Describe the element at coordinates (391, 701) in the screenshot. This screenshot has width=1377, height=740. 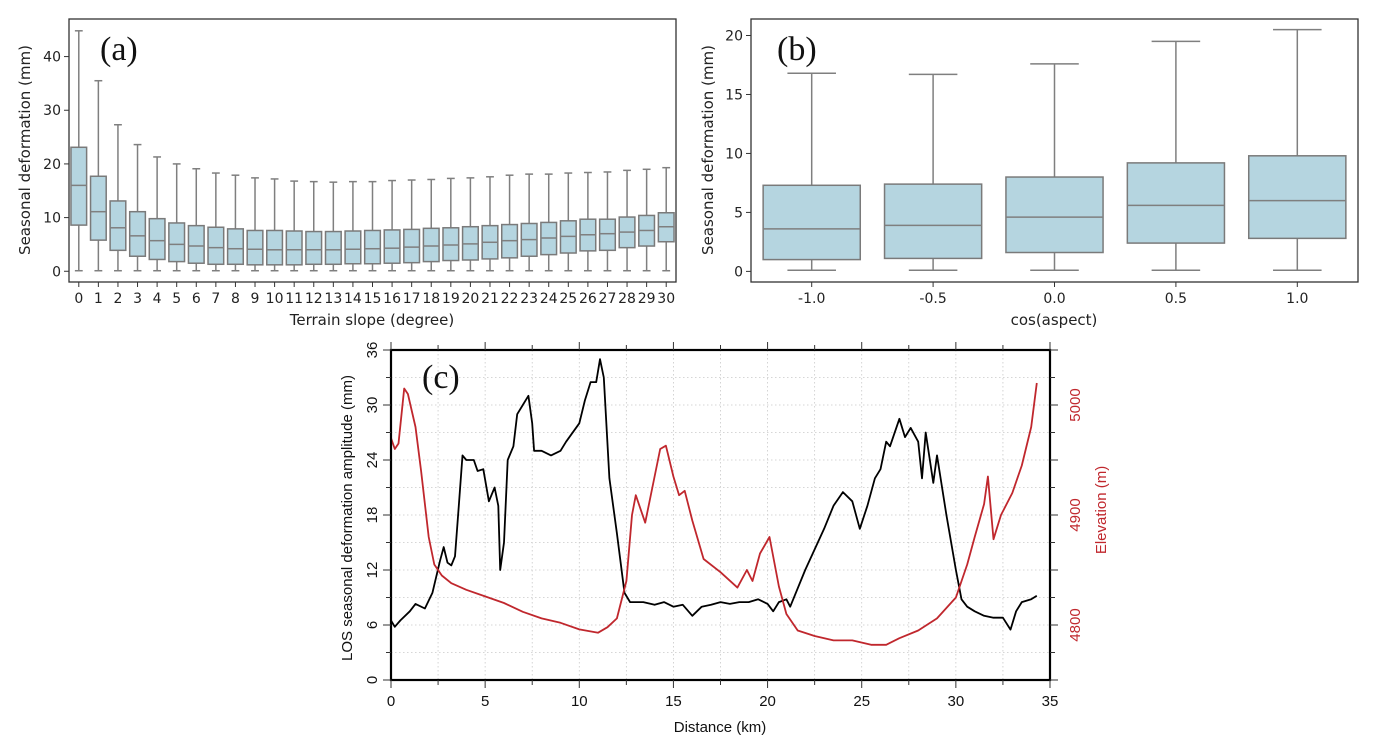
I see `x-tick-label: 0` at that location.